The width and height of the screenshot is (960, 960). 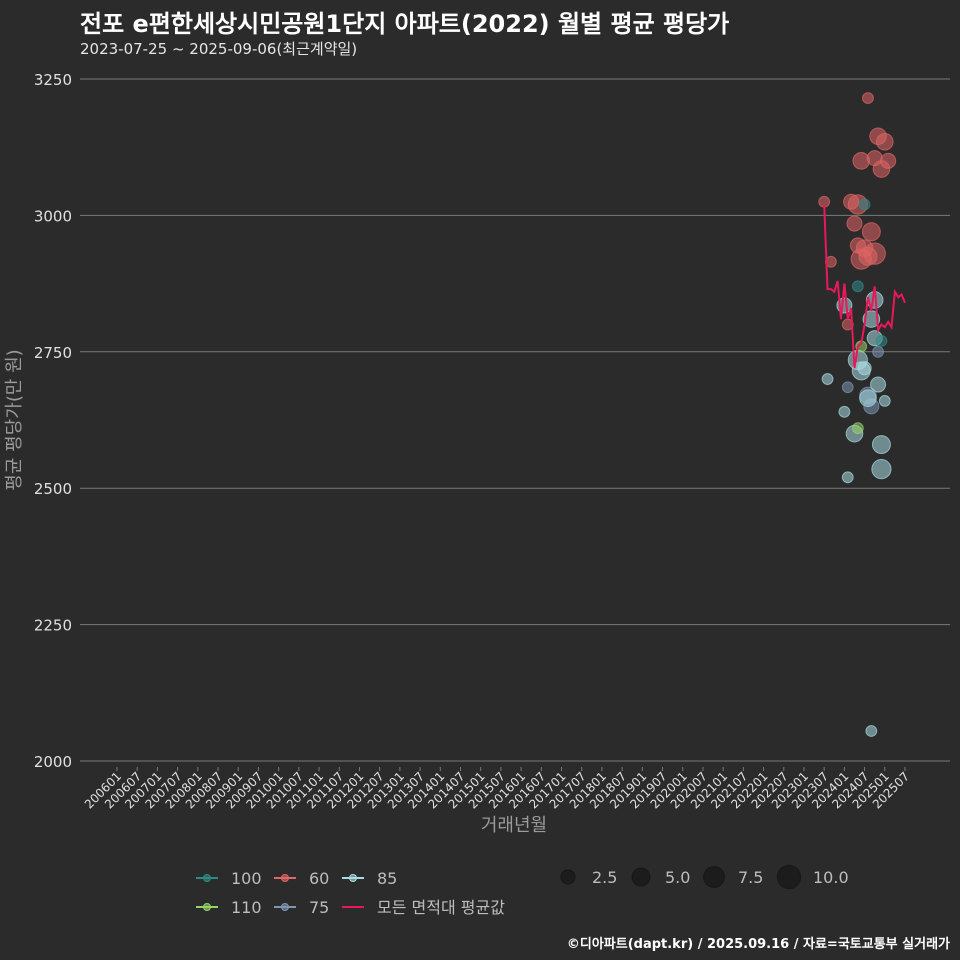 I want to click on size-legend-label: 10.0, so click(x=831, y=877).